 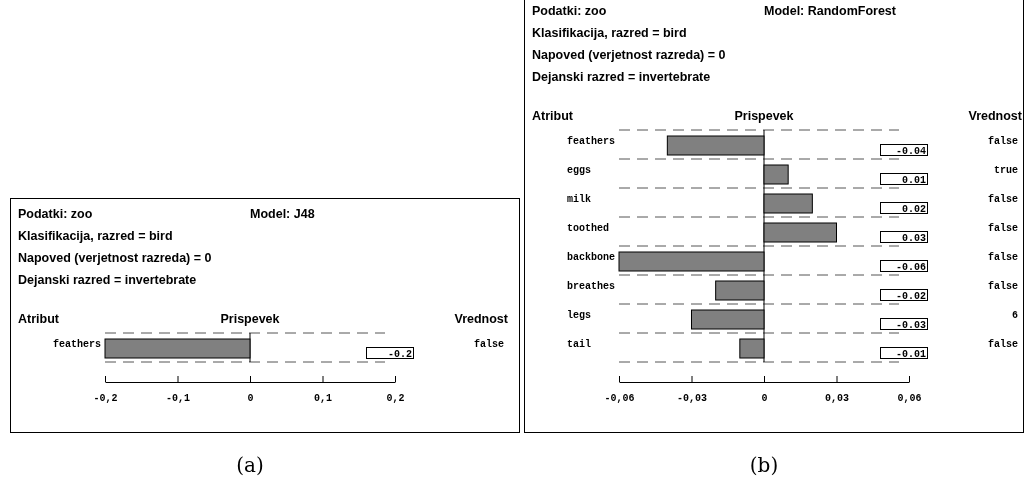 What do you see at coordinates (591, 257) in the screenshot?
I see `y-tick-label: backbone` at bounding box center [591, 257].